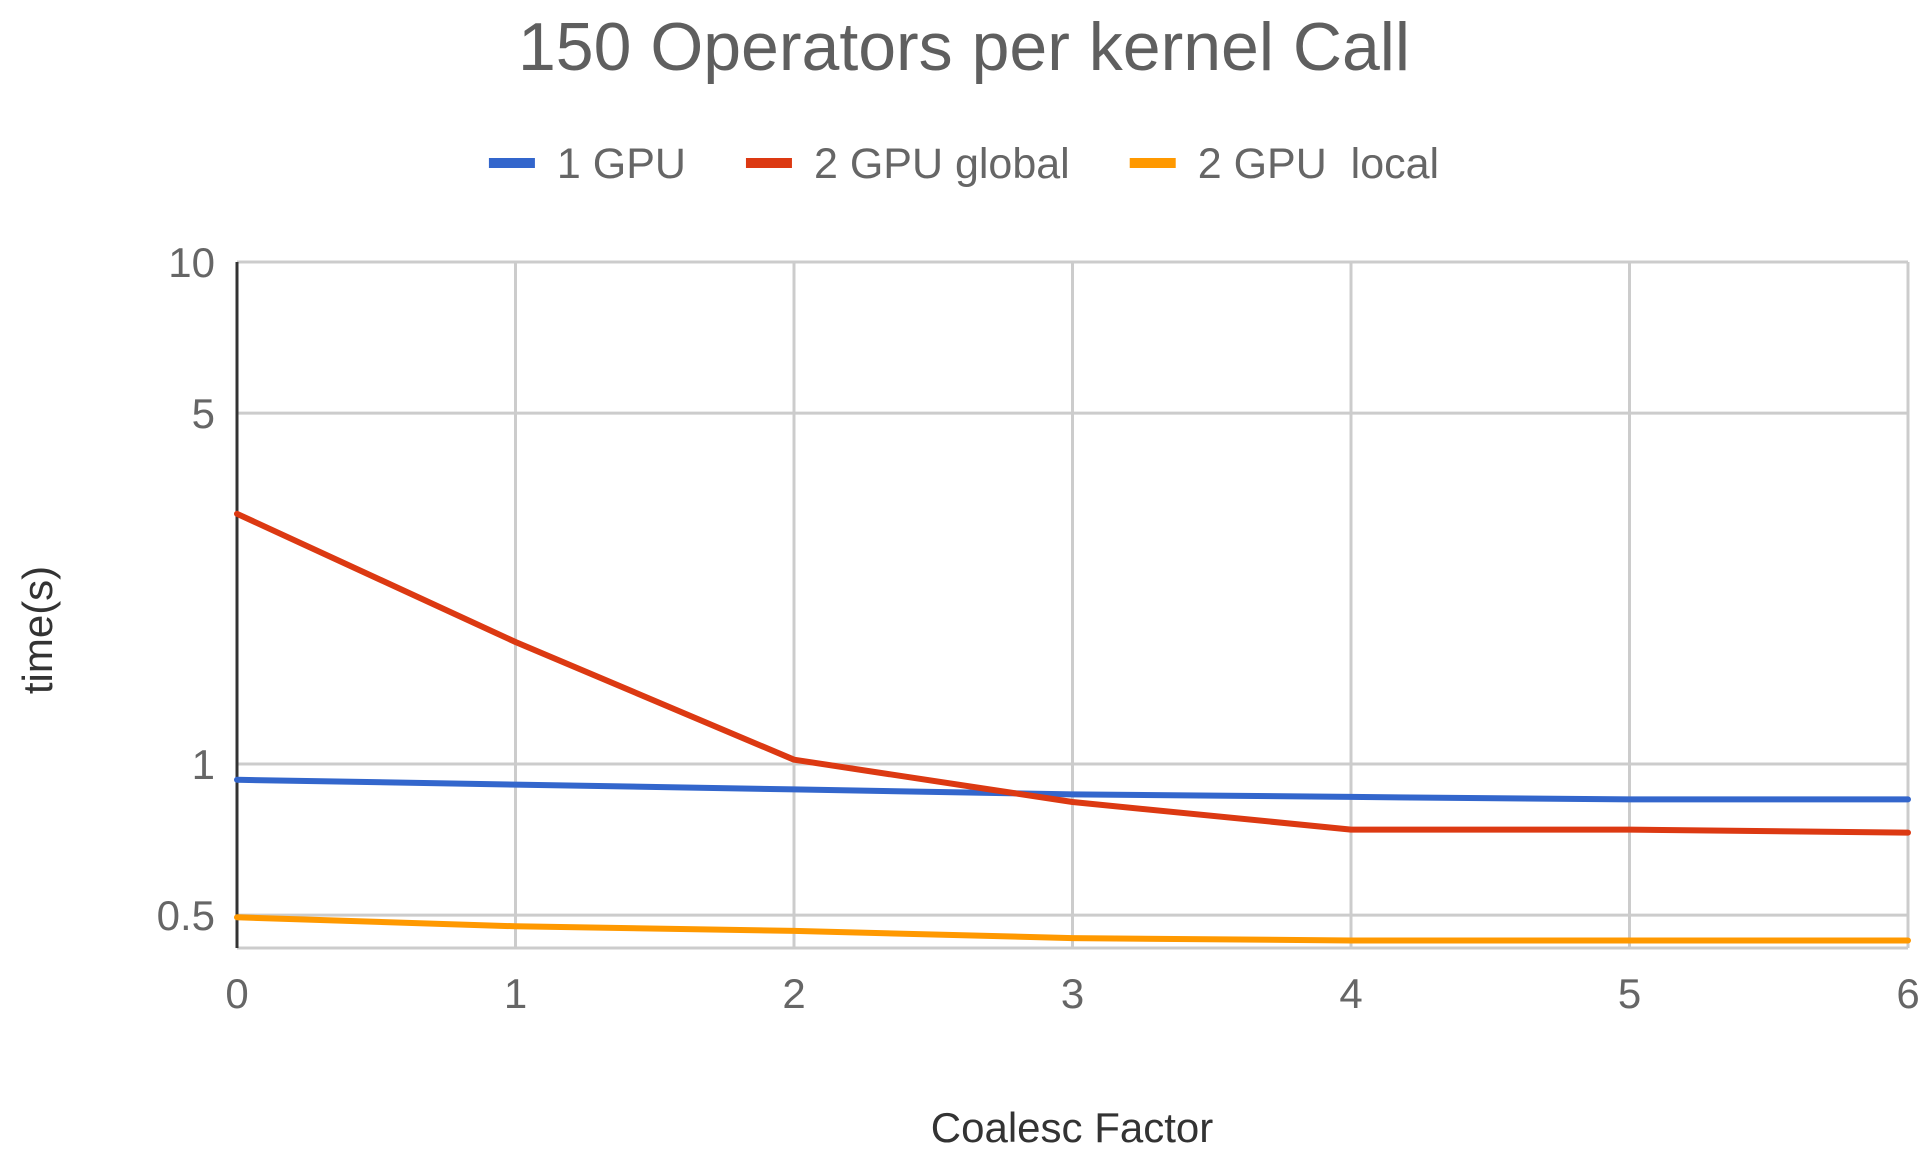 This screenshot has width=1928, height=1154. I want to click on x-tick-label: 6, so click(1907, 993).